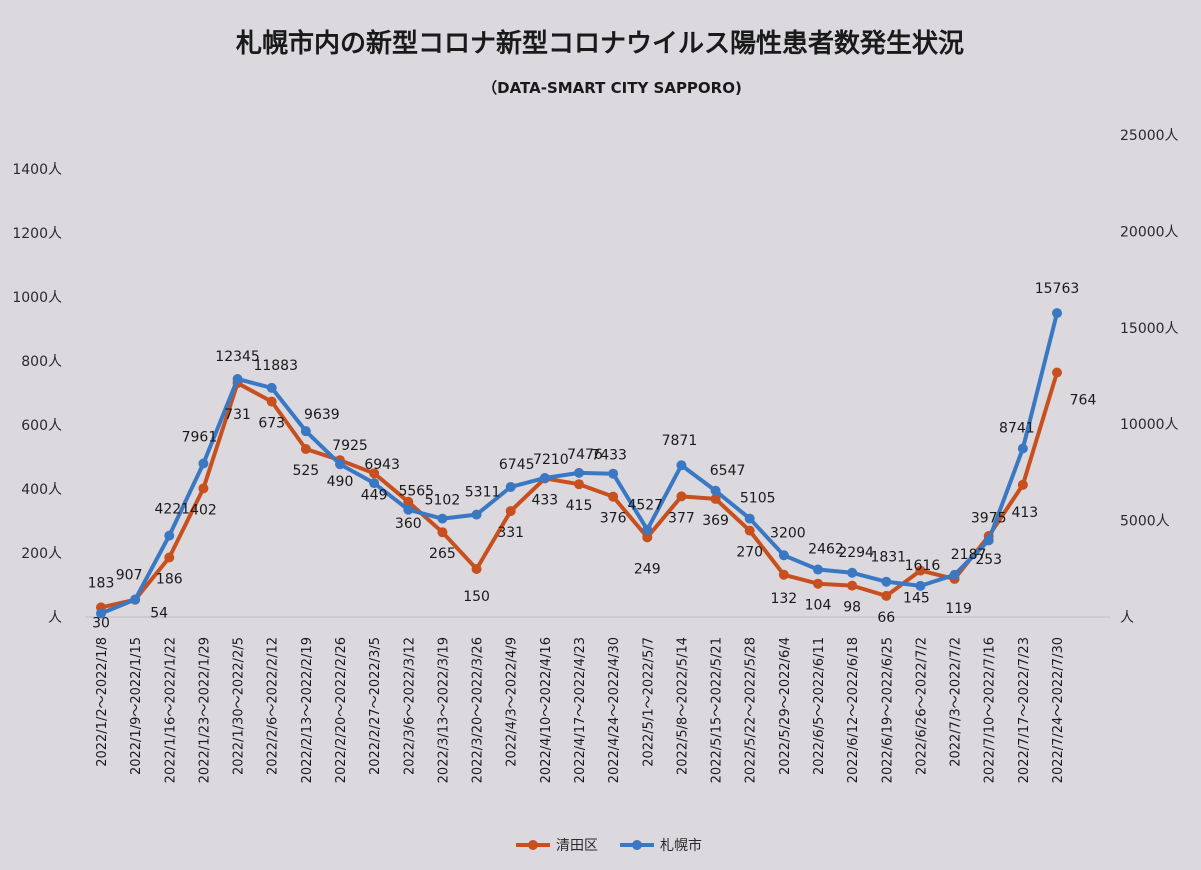 The image size is (1201, 870). Describe the element at coordinates (136, 706) in the screenshot. I see `x-tick-label: 2022/1/9～2022/1/15` at that location.